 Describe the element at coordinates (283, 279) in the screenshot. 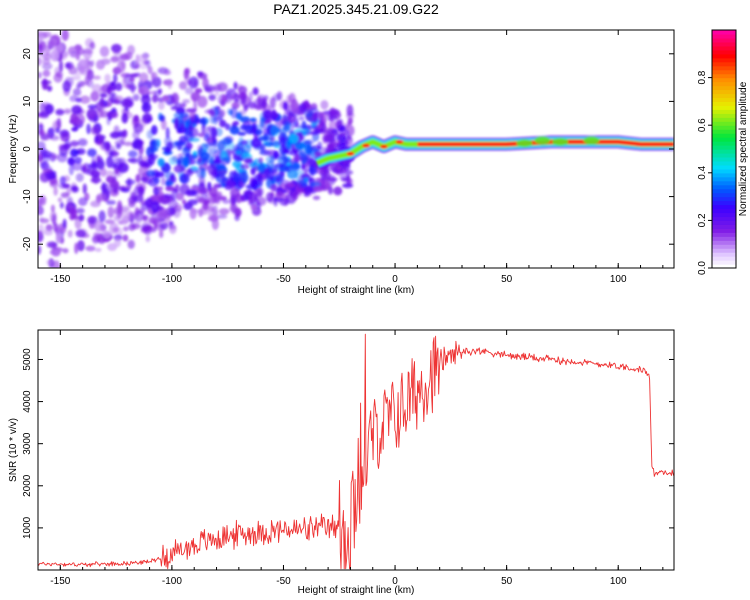

I see `x-tick-label: -50` at that location.